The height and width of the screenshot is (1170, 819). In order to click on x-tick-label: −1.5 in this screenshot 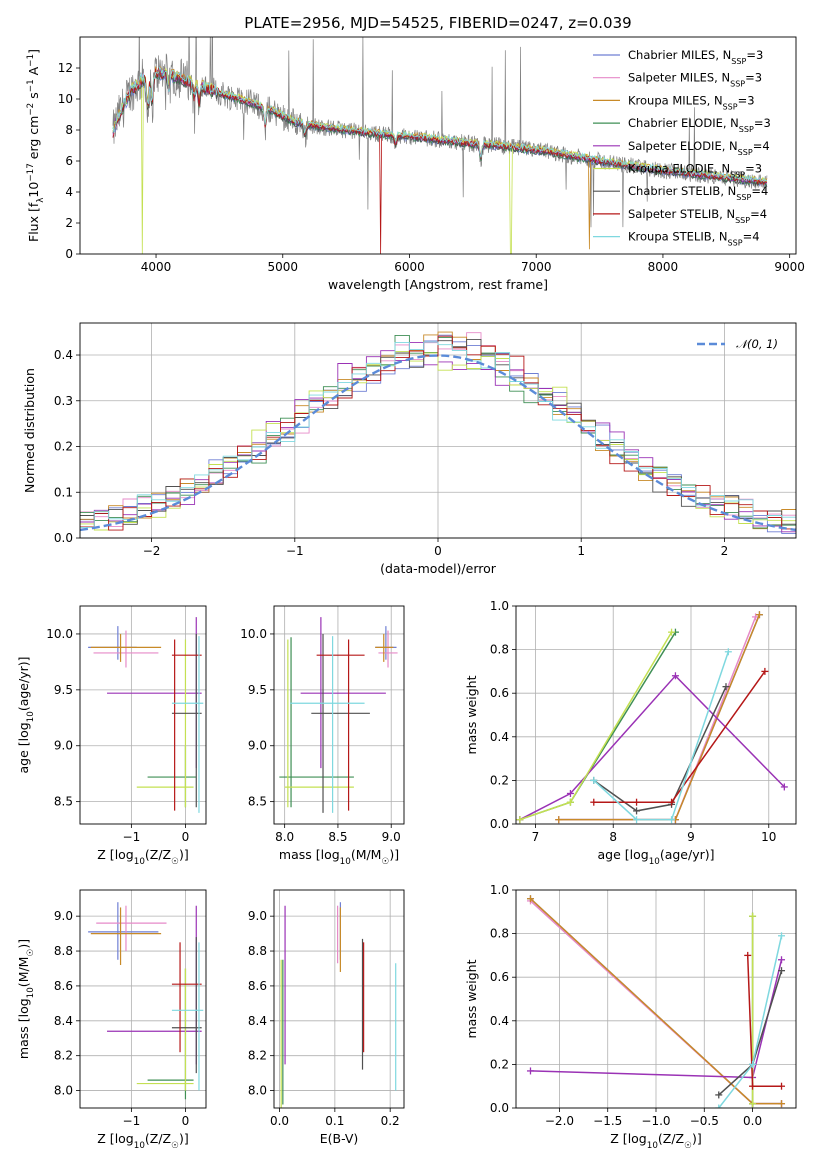, I will do `click(607, 1121)`.